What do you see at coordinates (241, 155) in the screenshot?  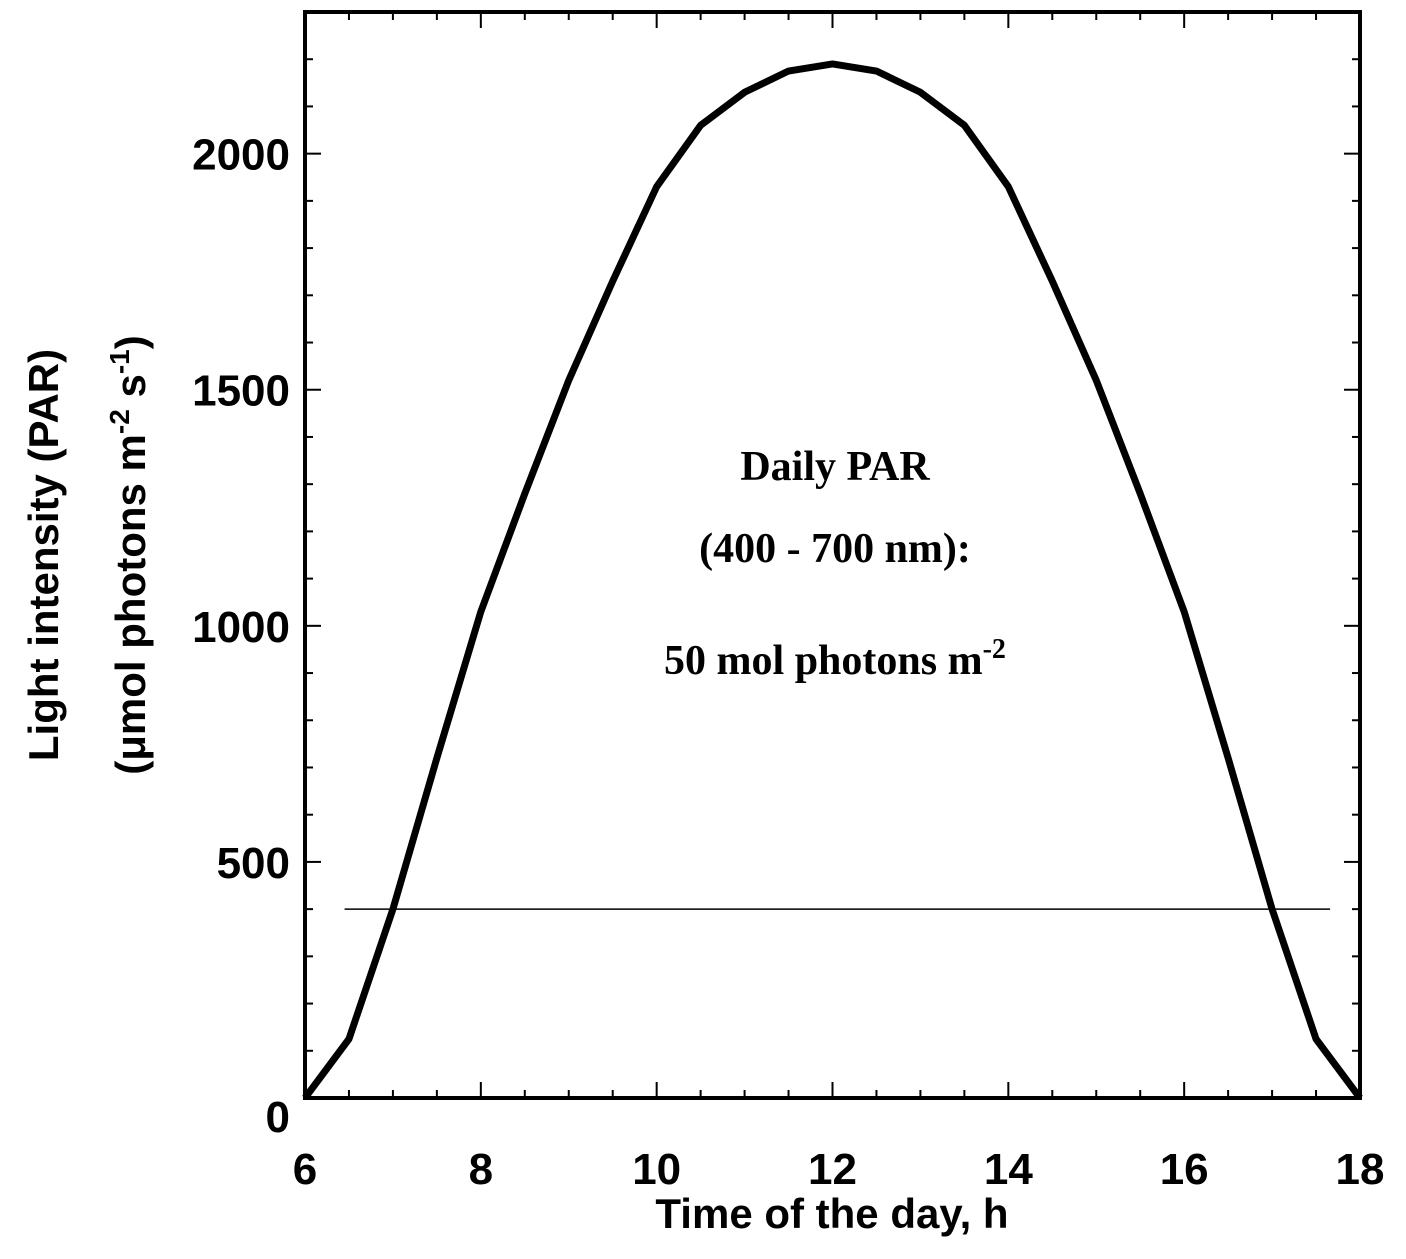 I see `y-tick-label: 2000` at bounding box center [241, 155].